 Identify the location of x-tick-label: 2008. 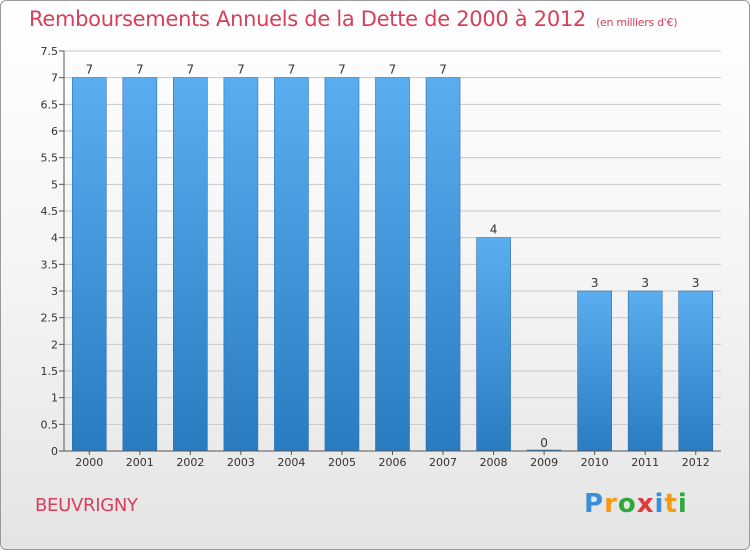
(494, 462).